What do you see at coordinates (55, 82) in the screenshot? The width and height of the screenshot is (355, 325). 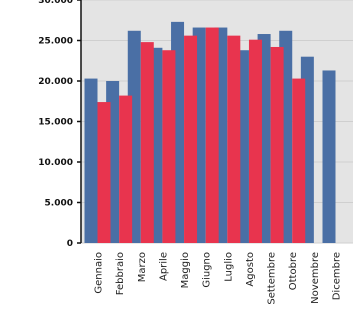 I see `y-tick-label: 20.000` at bounding box center [55, 82].